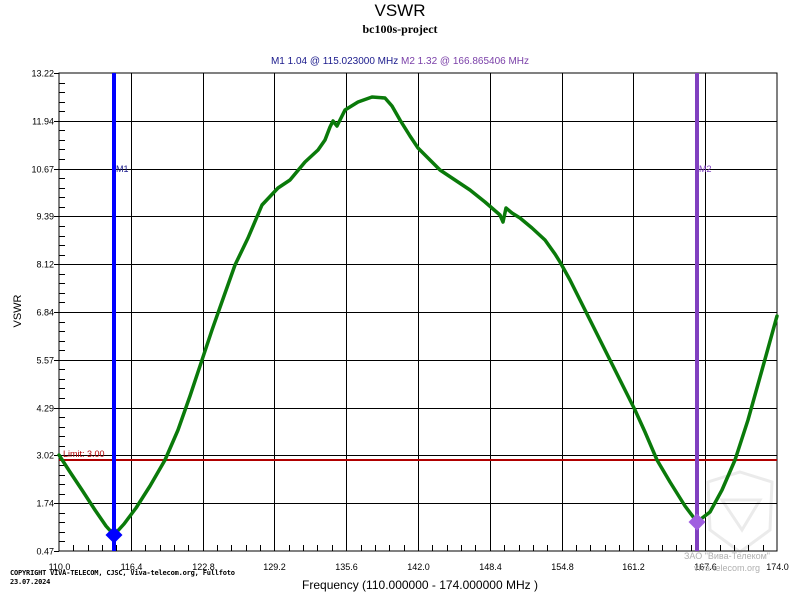 The image size is (800, 600). What do you see at coordinates (562, 567) in the screenshot?
I see `x-tick-label: 154.8` at bounding box center [562, 567].